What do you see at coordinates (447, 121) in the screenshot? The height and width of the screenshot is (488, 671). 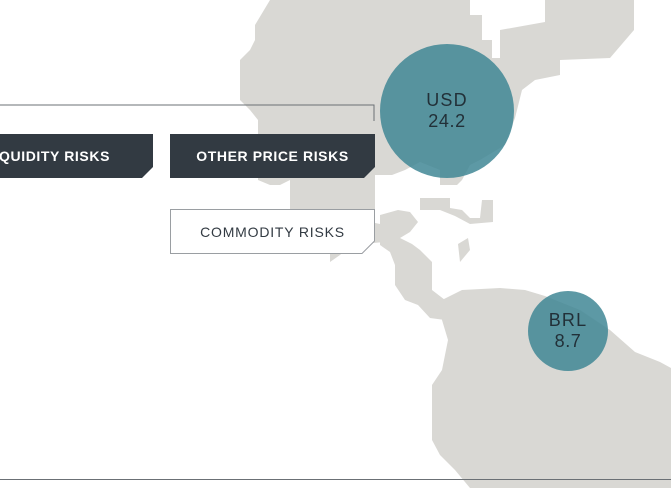 I see `currency-value: 24.2` at bounding box center [447, 121].